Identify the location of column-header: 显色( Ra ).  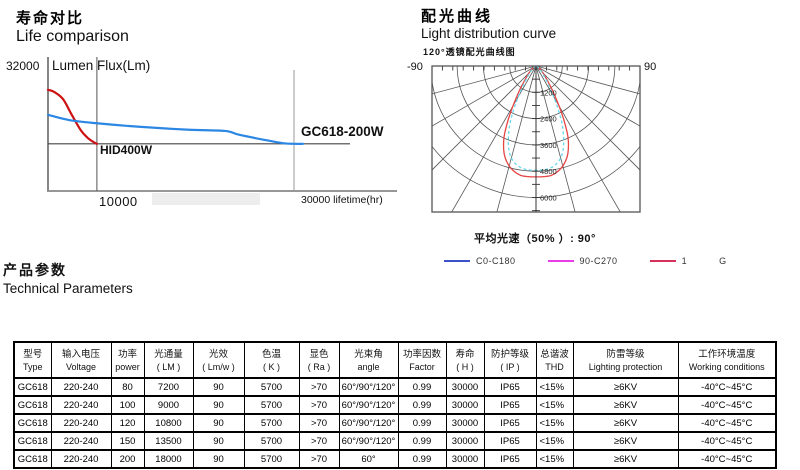
(319, 360).